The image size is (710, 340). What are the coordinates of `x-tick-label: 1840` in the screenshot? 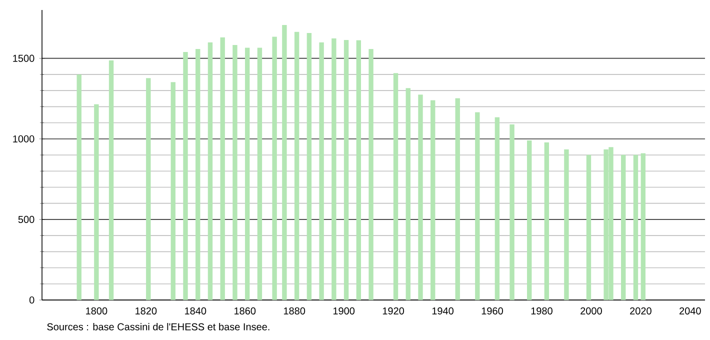 It's located at (195, 310).